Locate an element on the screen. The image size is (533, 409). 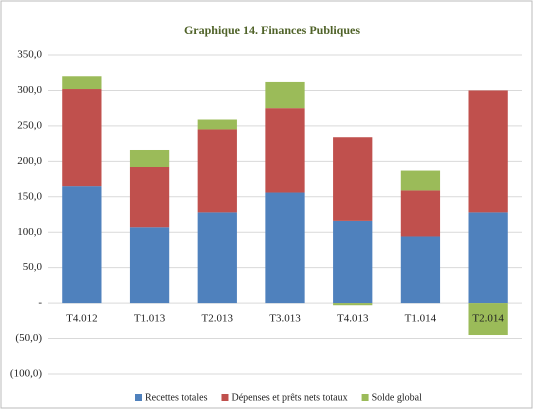
y-tick-label: 200,0 is located at coordinates (29, 161).